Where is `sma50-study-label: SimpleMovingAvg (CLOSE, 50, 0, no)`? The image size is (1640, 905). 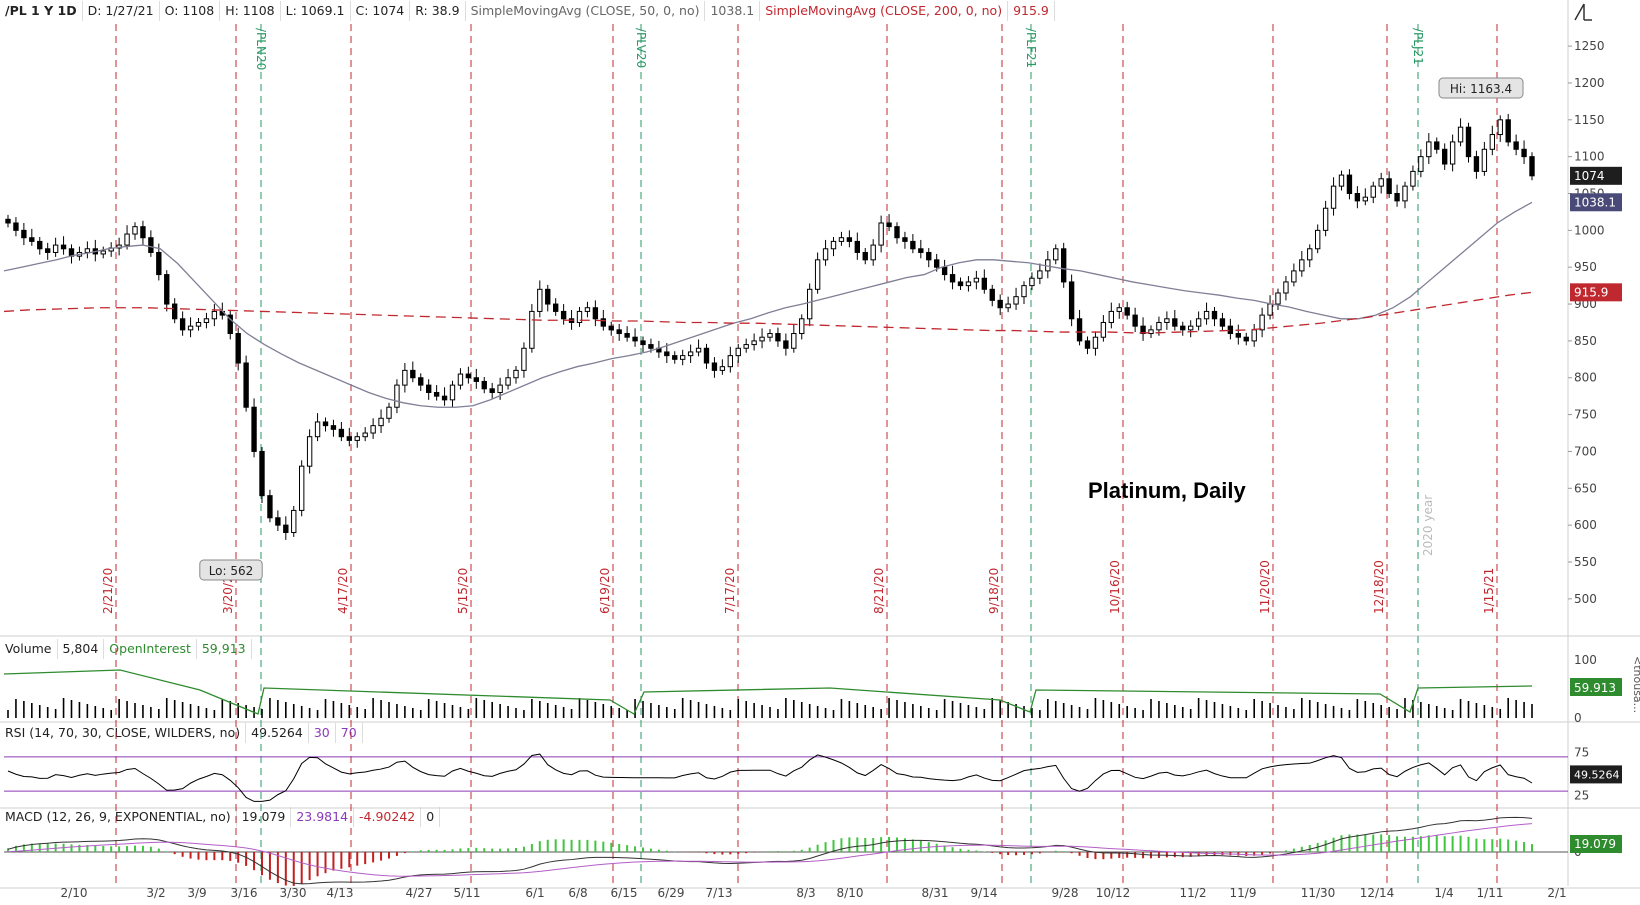 sma50-study-label: SimpleMovingAvg (CLOSE, 50, 0, no) is located at coordinates (586, 11).